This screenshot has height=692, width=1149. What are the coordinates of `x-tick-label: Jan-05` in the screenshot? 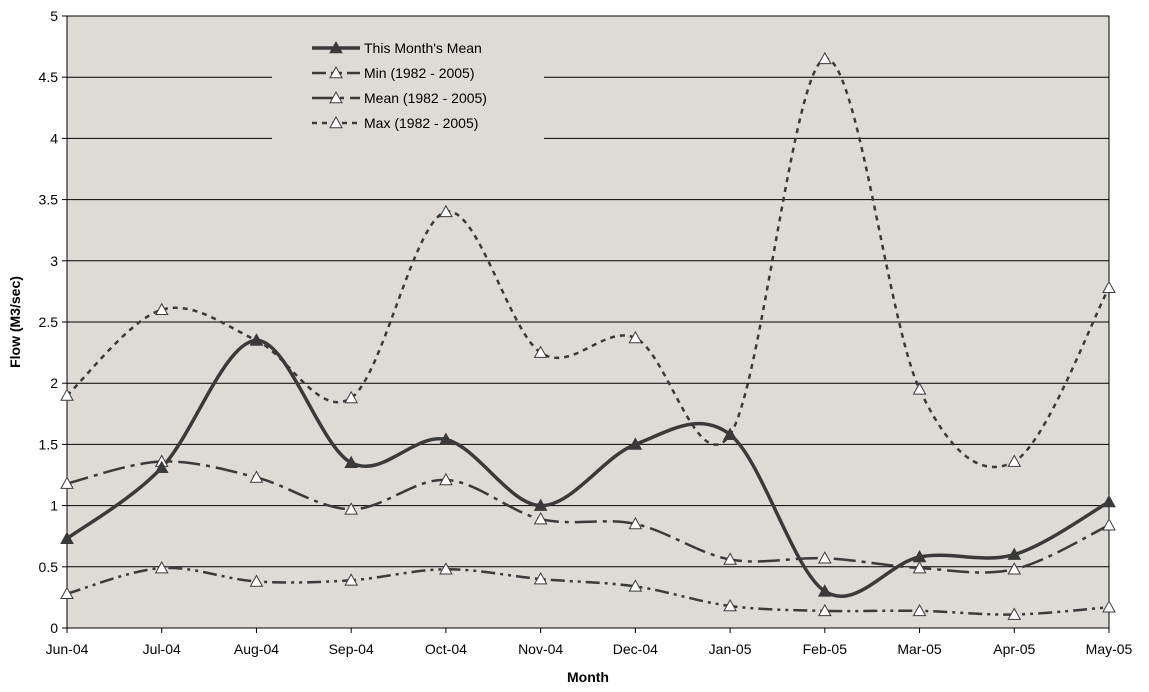 It's located at (730, 649).